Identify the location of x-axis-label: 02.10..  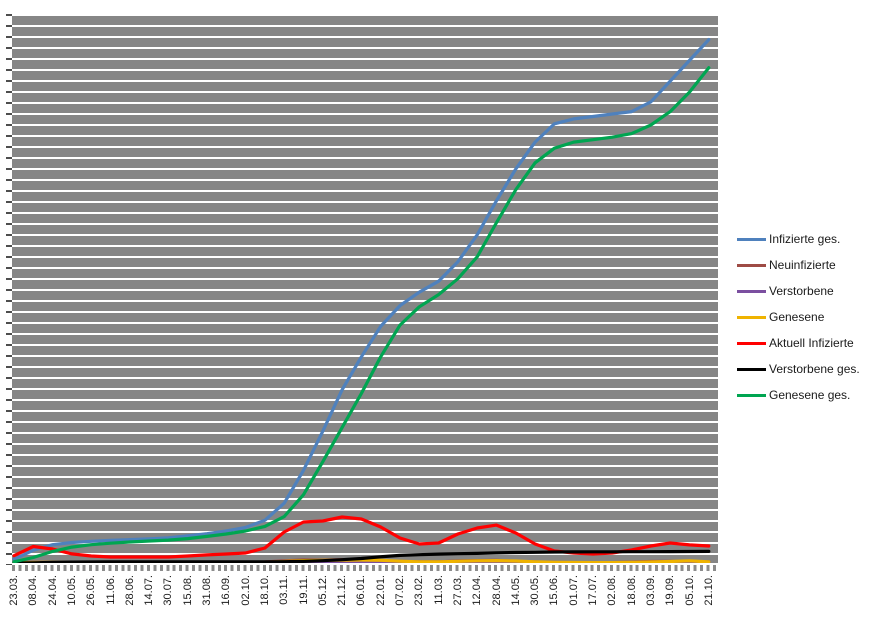
(245, 590).